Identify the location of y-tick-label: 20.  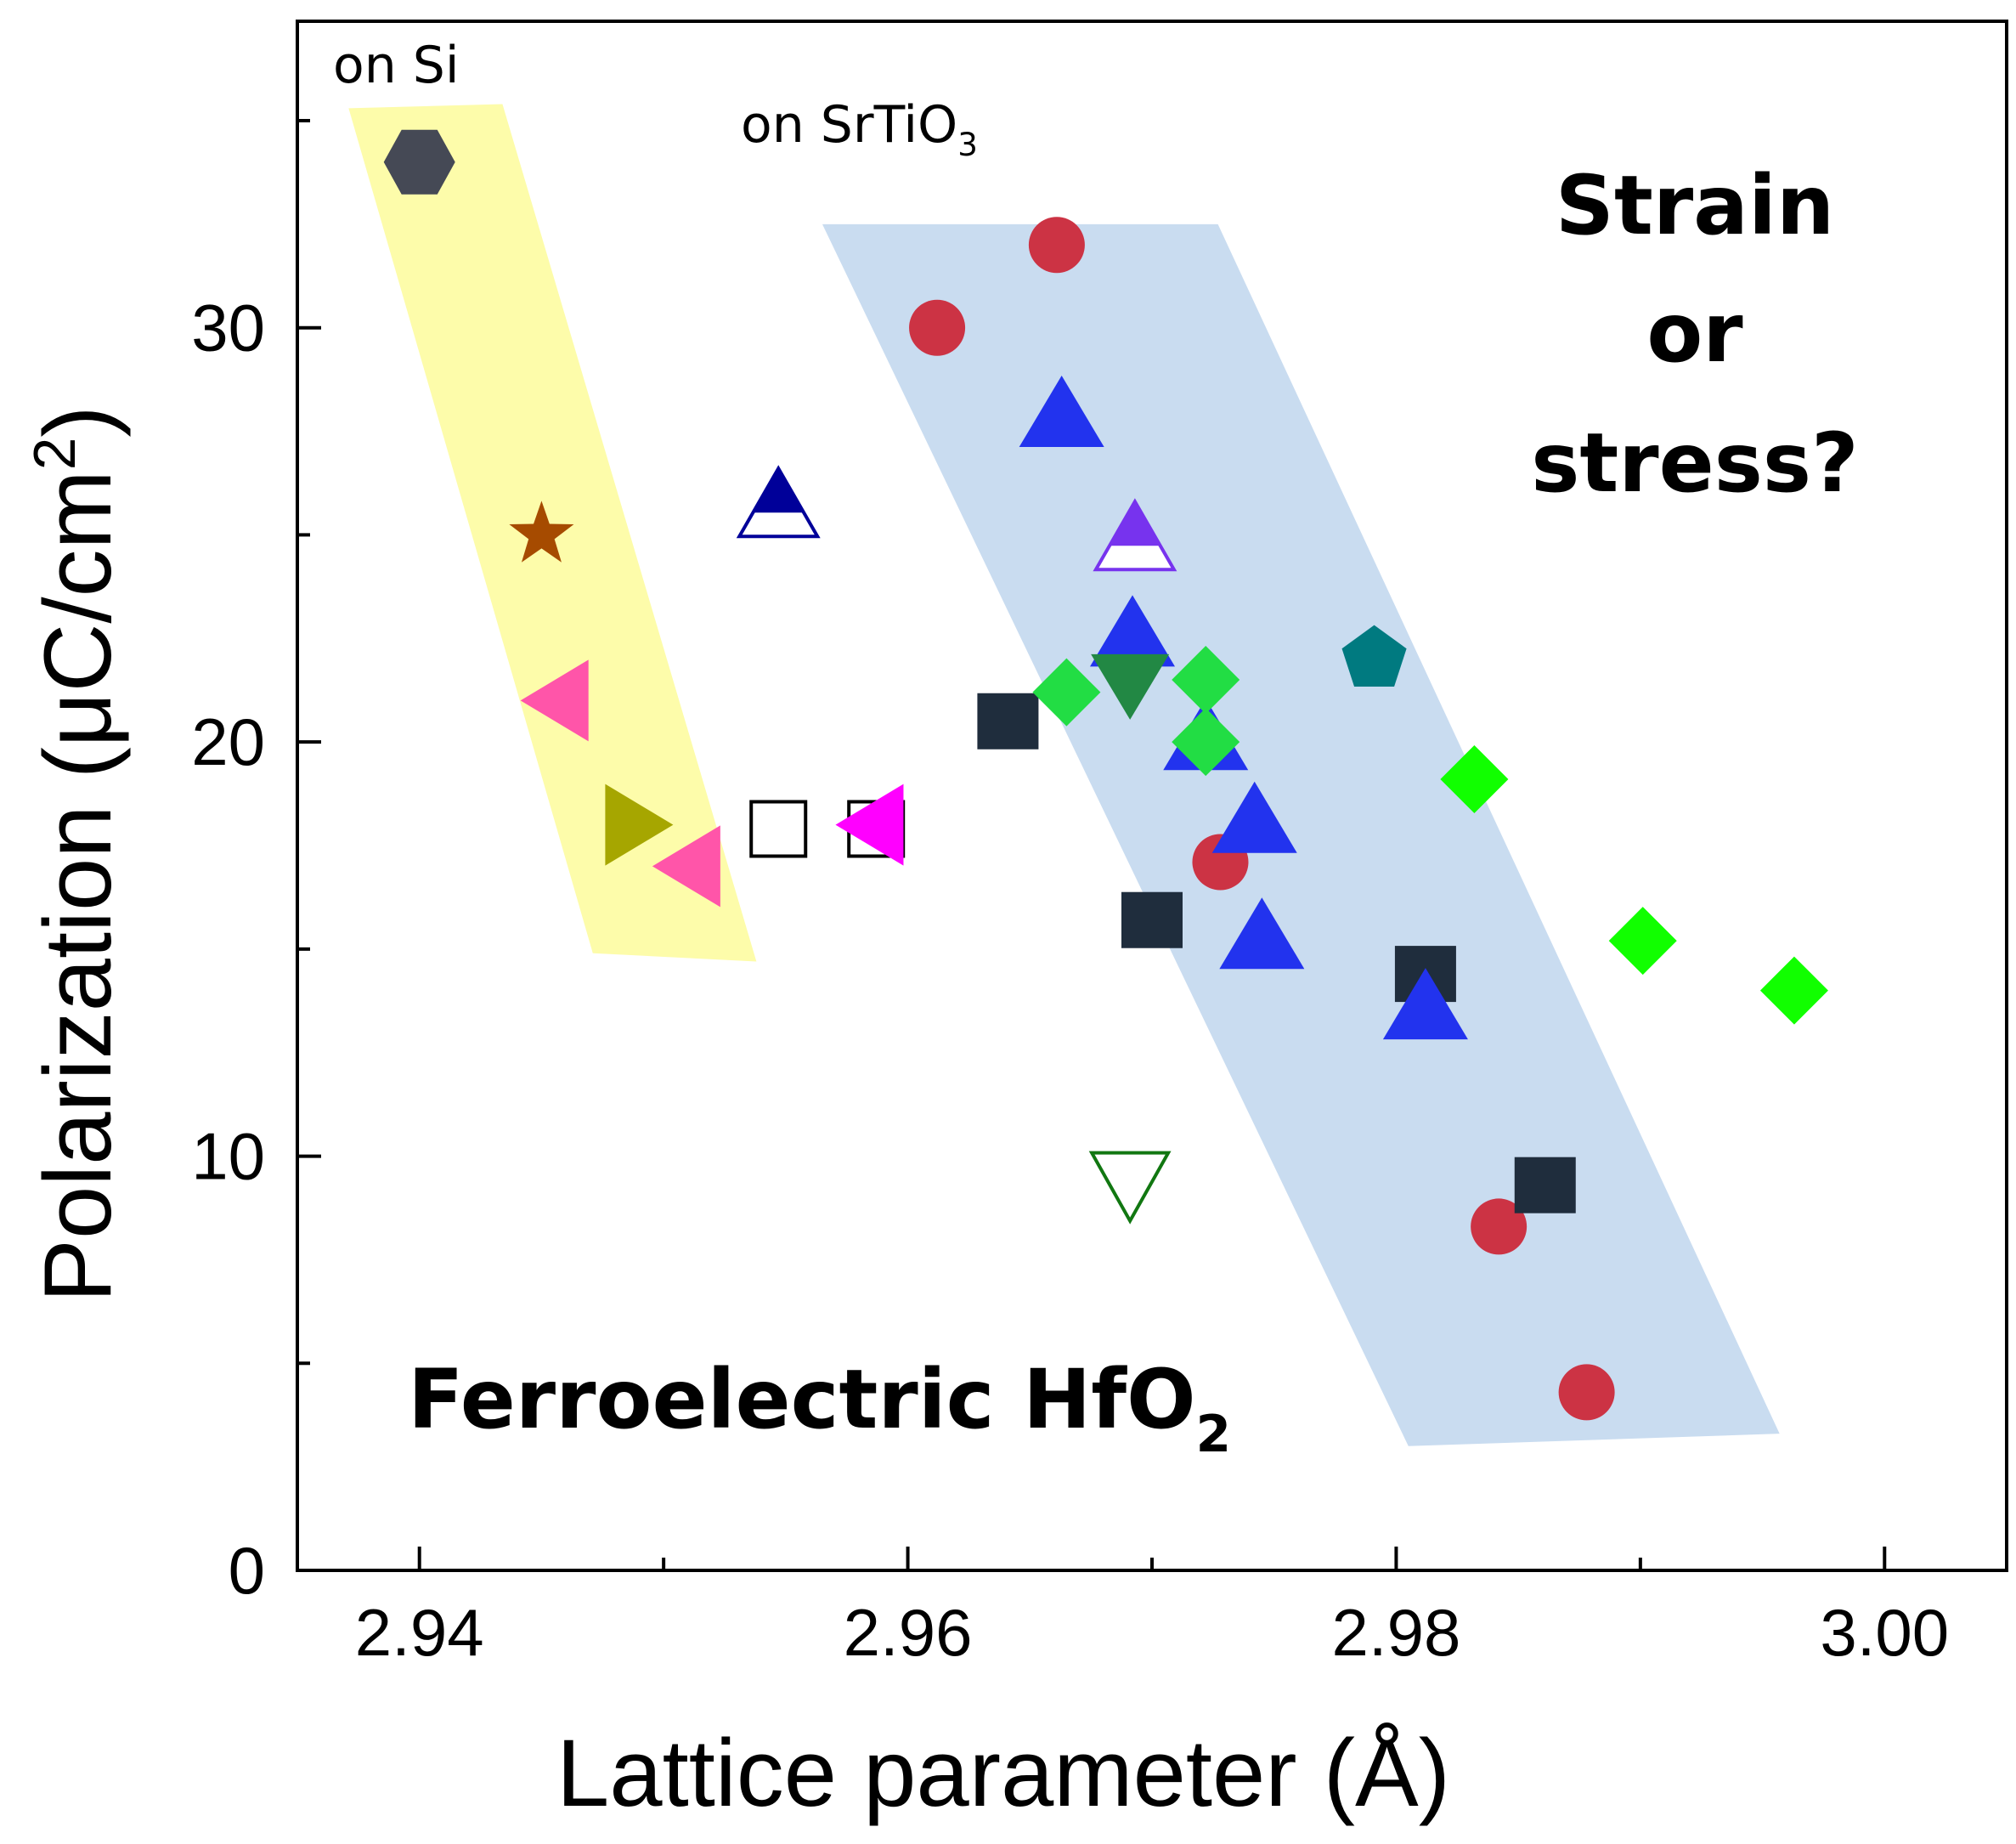
(228, 741).